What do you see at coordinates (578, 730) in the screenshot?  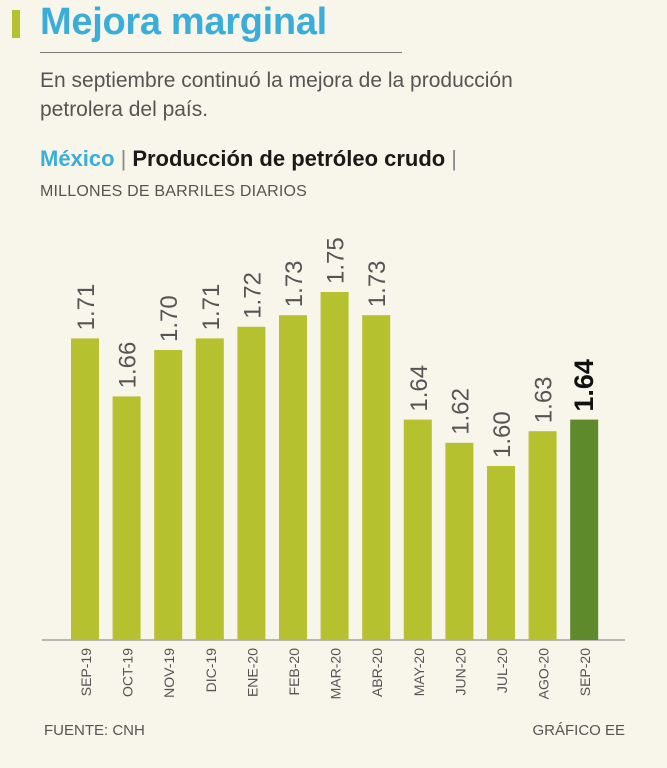 I see `graphic-credit: GRÁFICO EE` at bounding box center [578, 730].